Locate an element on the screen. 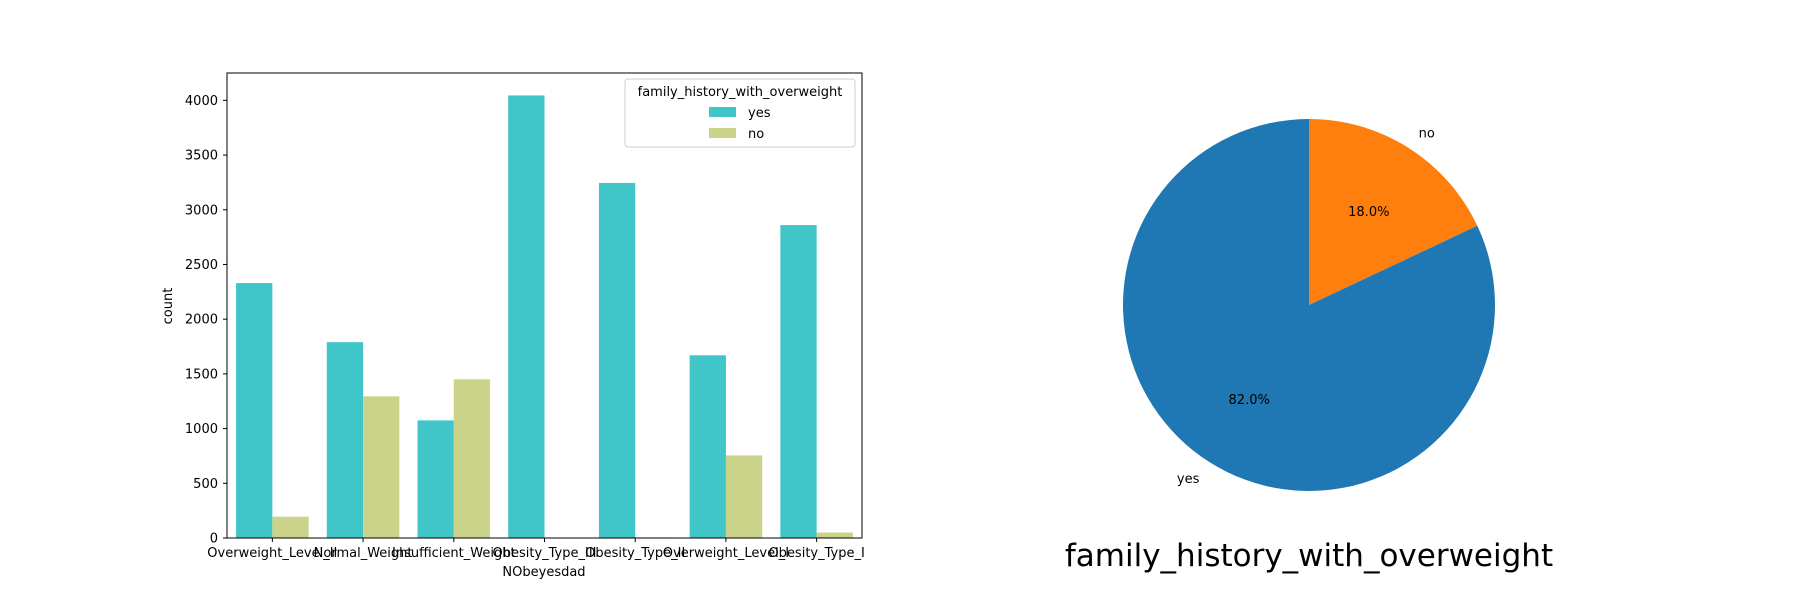 This screenshot has width=1800, height=600. pie-slices is located at coordinates (1309, 305).